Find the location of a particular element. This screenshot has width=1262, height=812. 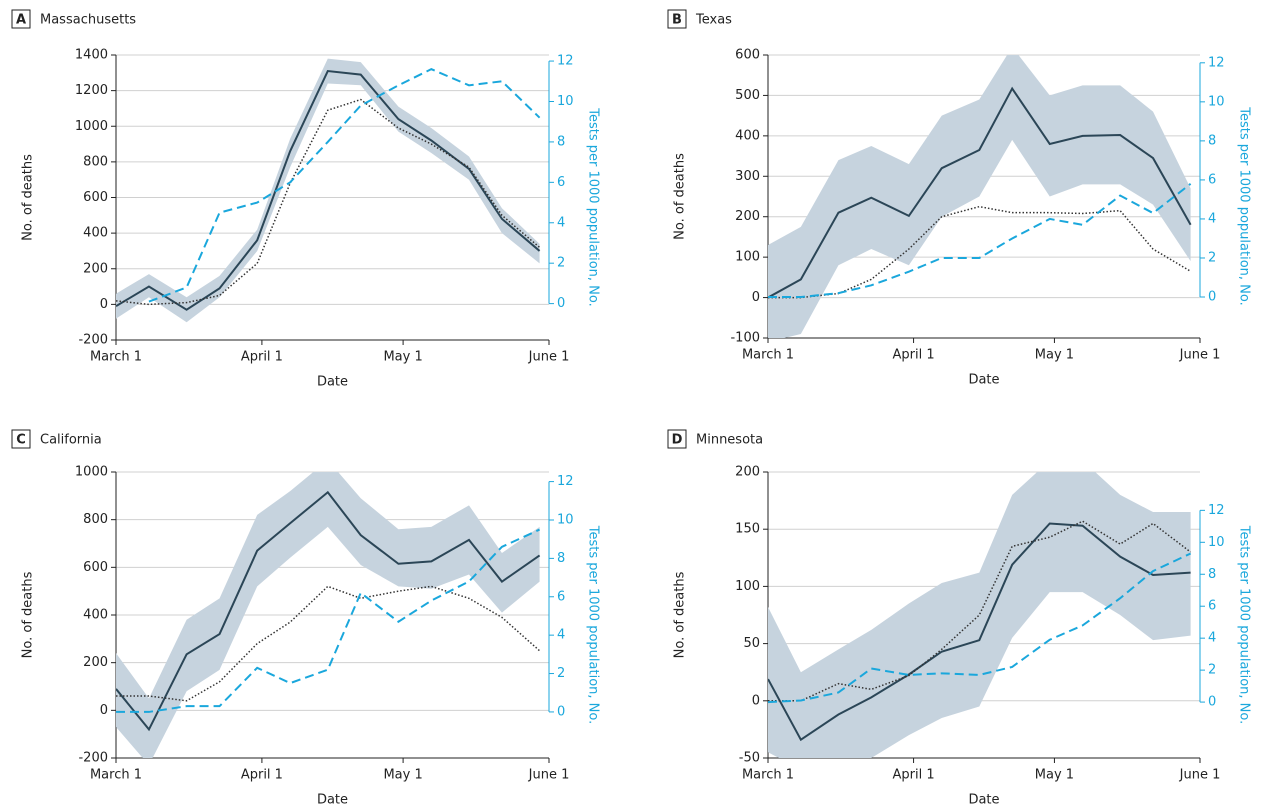

panel-letter: D is located at coordinates (677, 440).